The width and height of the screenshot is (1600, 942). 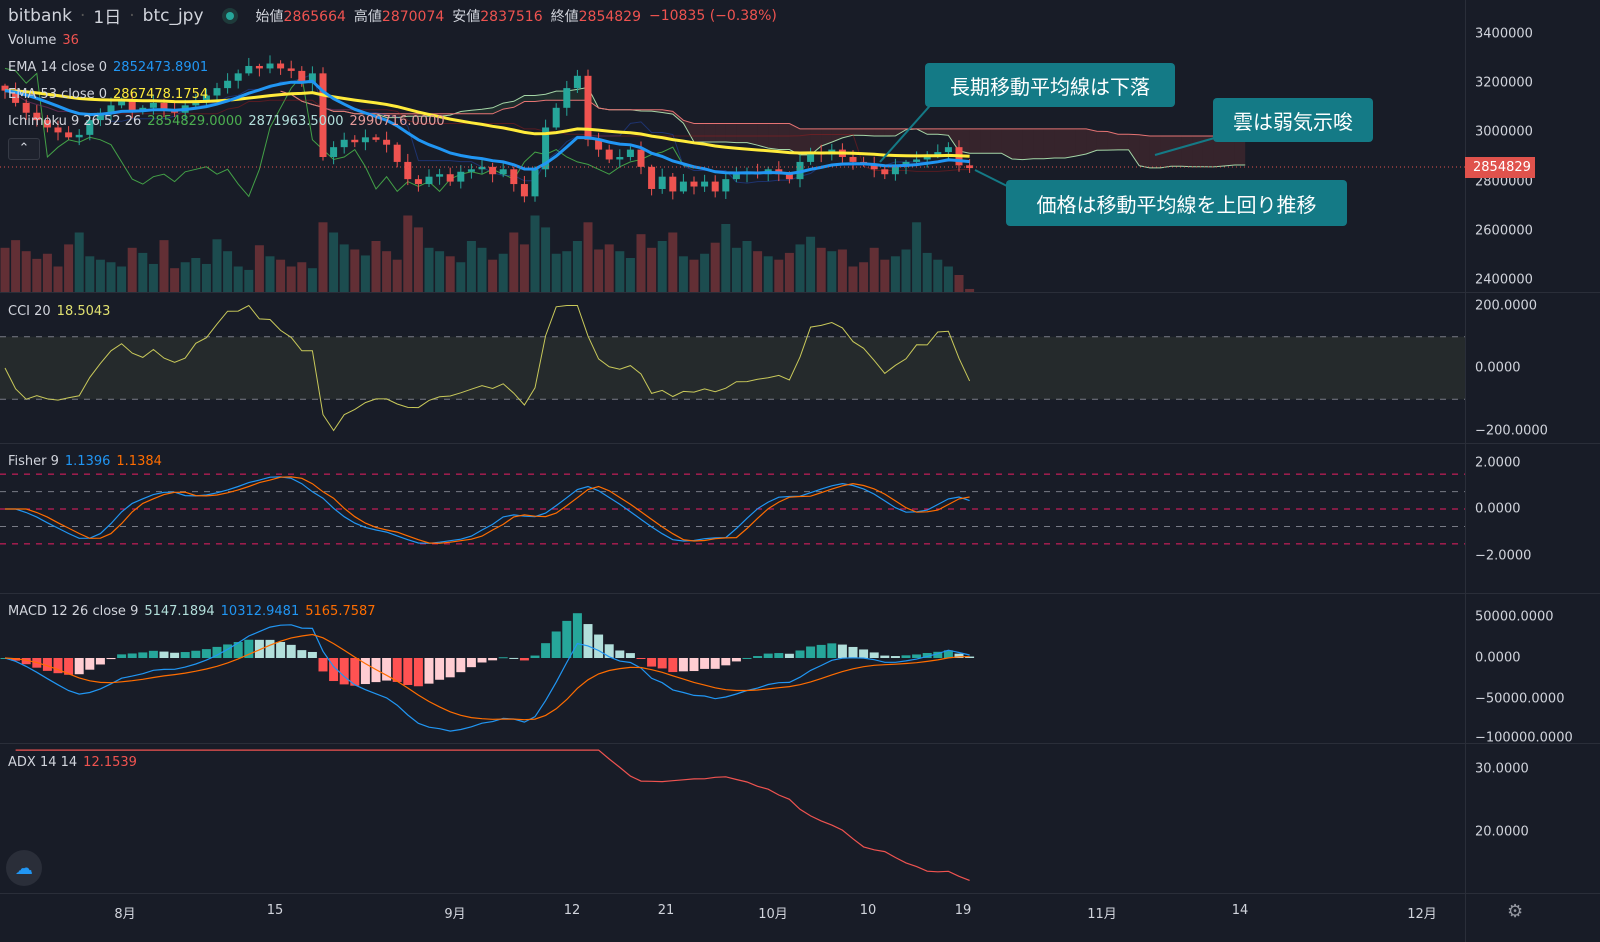 What do you see at coordinates (107, 18) in the screenshot?
I see `interval: 1日` at bounding box center [107, 18].